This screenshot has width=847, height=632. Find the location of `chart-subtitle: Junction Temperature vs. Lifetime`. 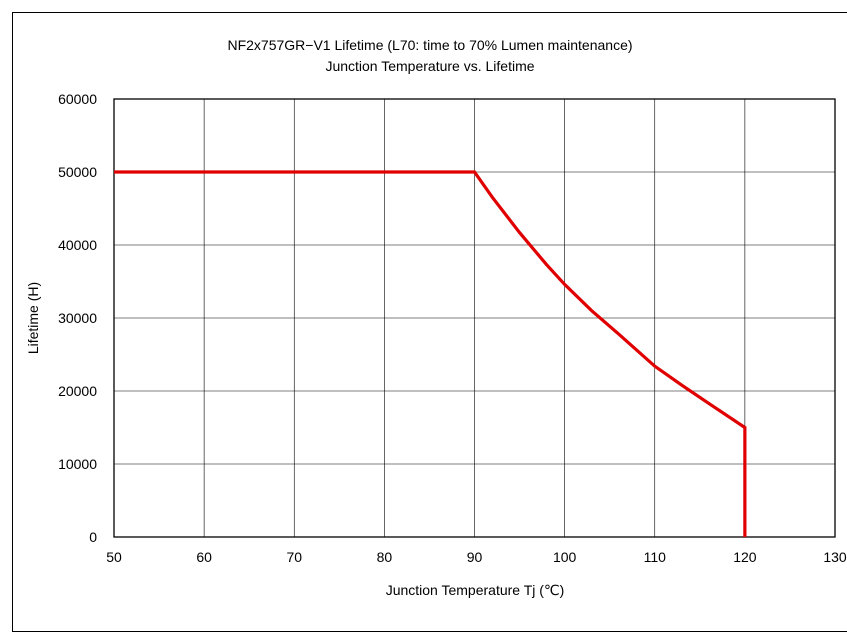

chart-subtitle: Junction Temperature vs. Lifetime is located at coordinates (429, 66).